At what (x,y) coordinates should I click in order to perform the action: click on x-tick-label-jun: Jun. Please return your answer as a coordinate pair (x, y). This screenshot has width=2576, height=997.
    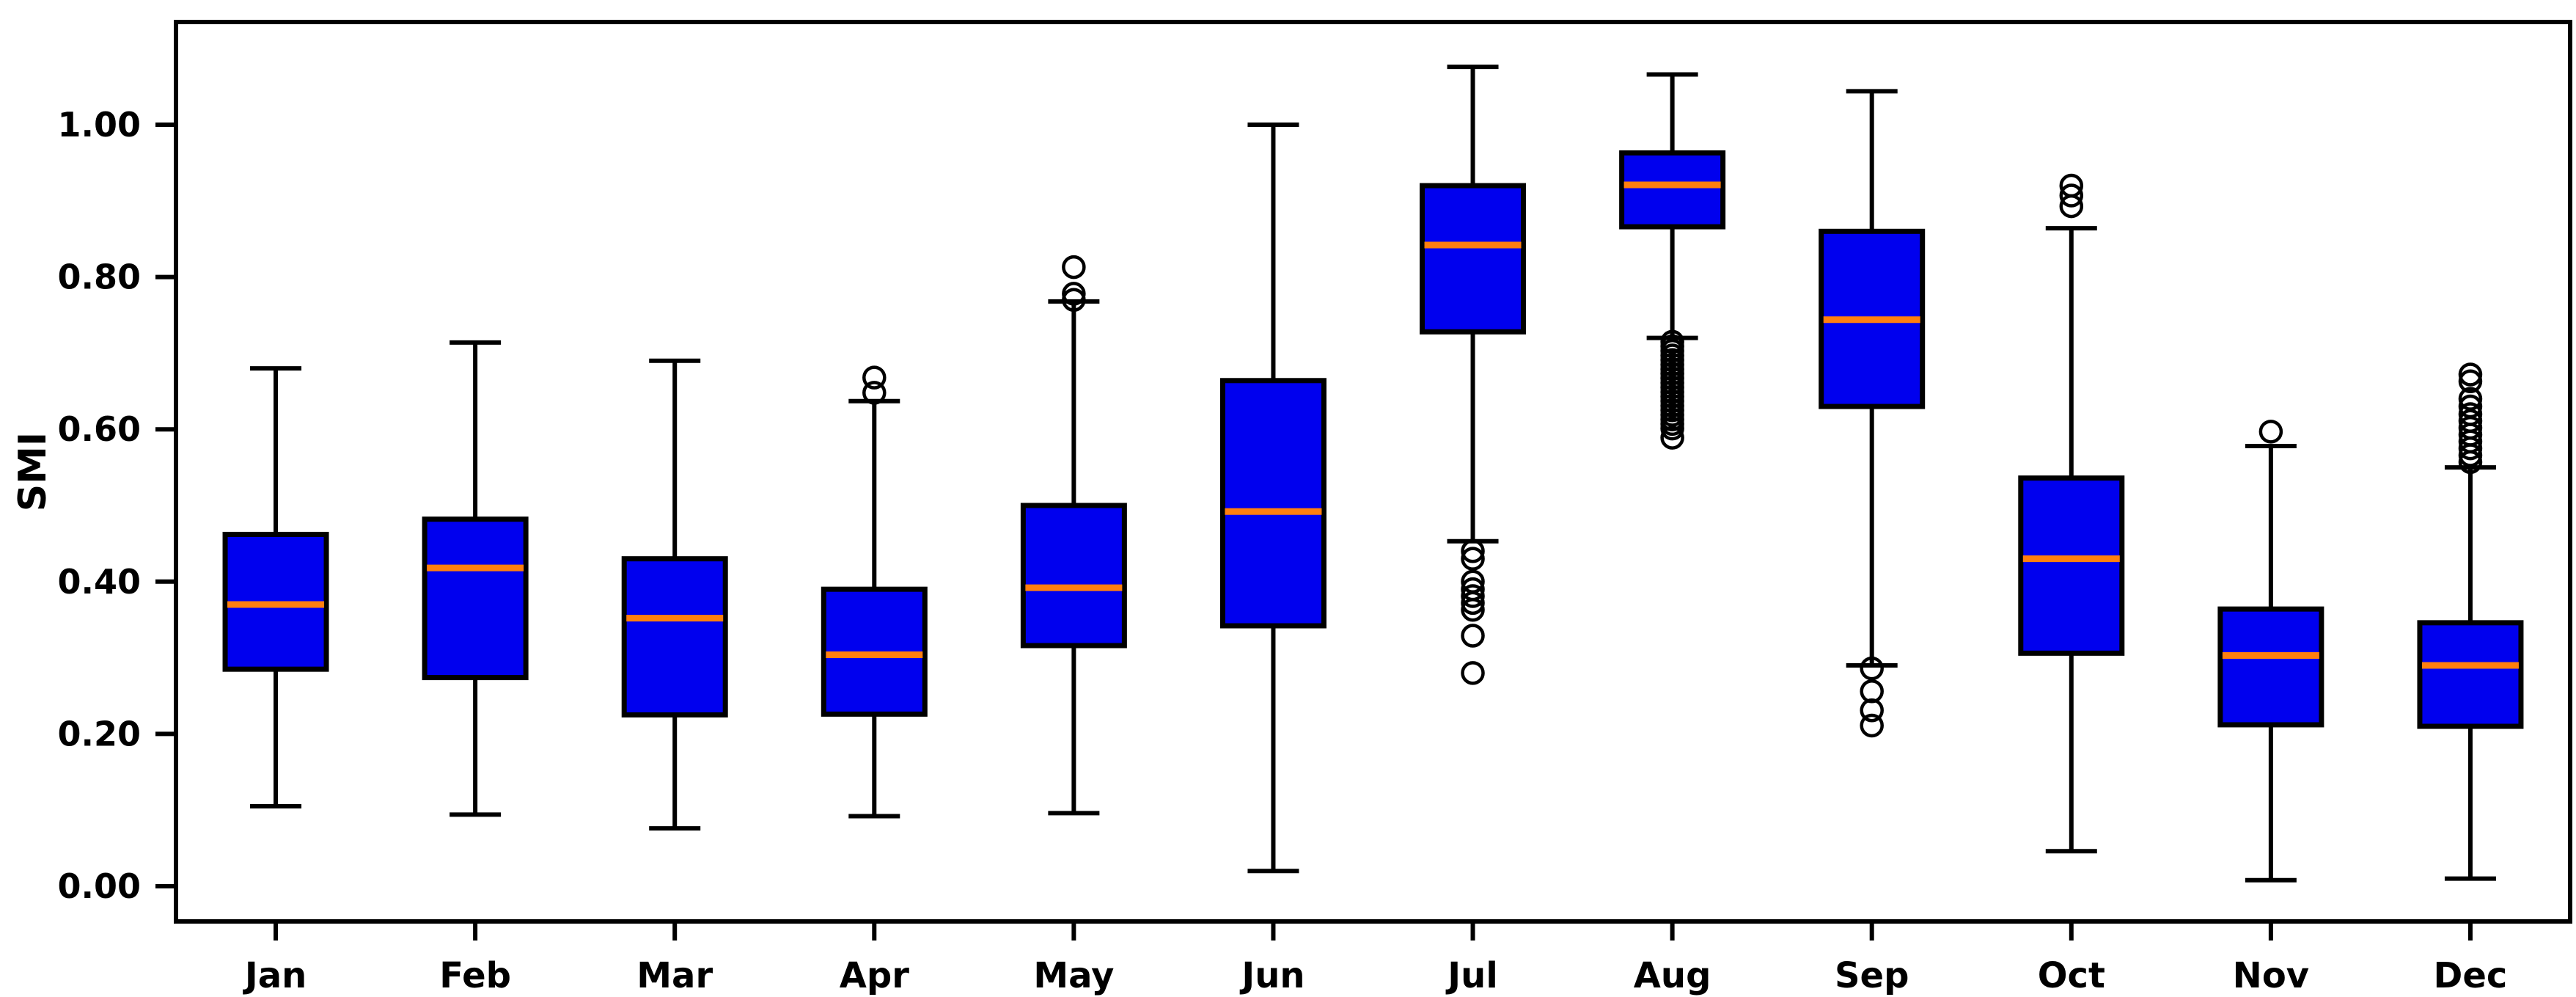
    Looking at the image, I should click on (1271, 975).